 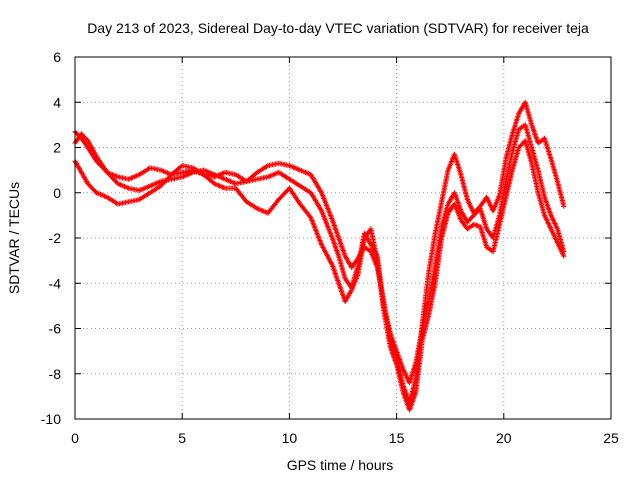 What do you see at coordinates (51, 419) in the screenshot?
I see `y-tick-label: -10` at bounding box center [51, 419].